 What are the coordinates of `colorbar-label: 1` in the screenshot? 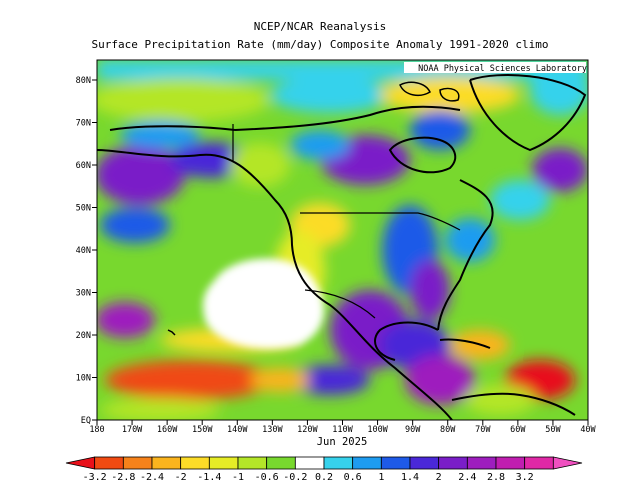 It's located at (381, 477).